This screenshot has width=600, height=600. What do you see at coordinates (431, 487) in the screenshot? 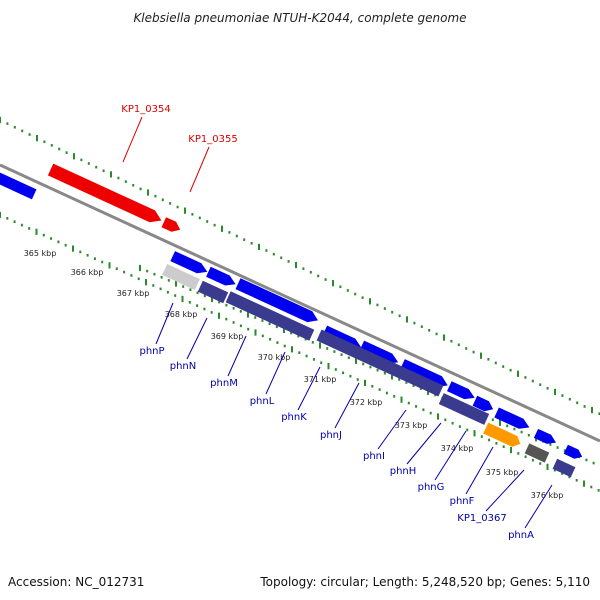
I see `gene-label-lower: phnG` at bounding box center [431, 487].